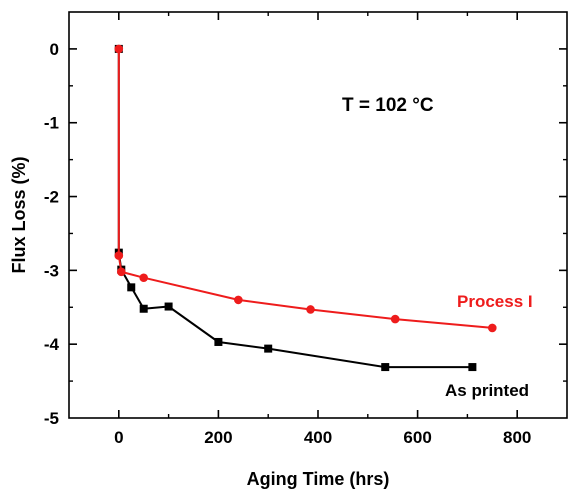  Describe the element at coordinates (51, 418) in the screenshot. I see `y-tick-label: -5` at that location.